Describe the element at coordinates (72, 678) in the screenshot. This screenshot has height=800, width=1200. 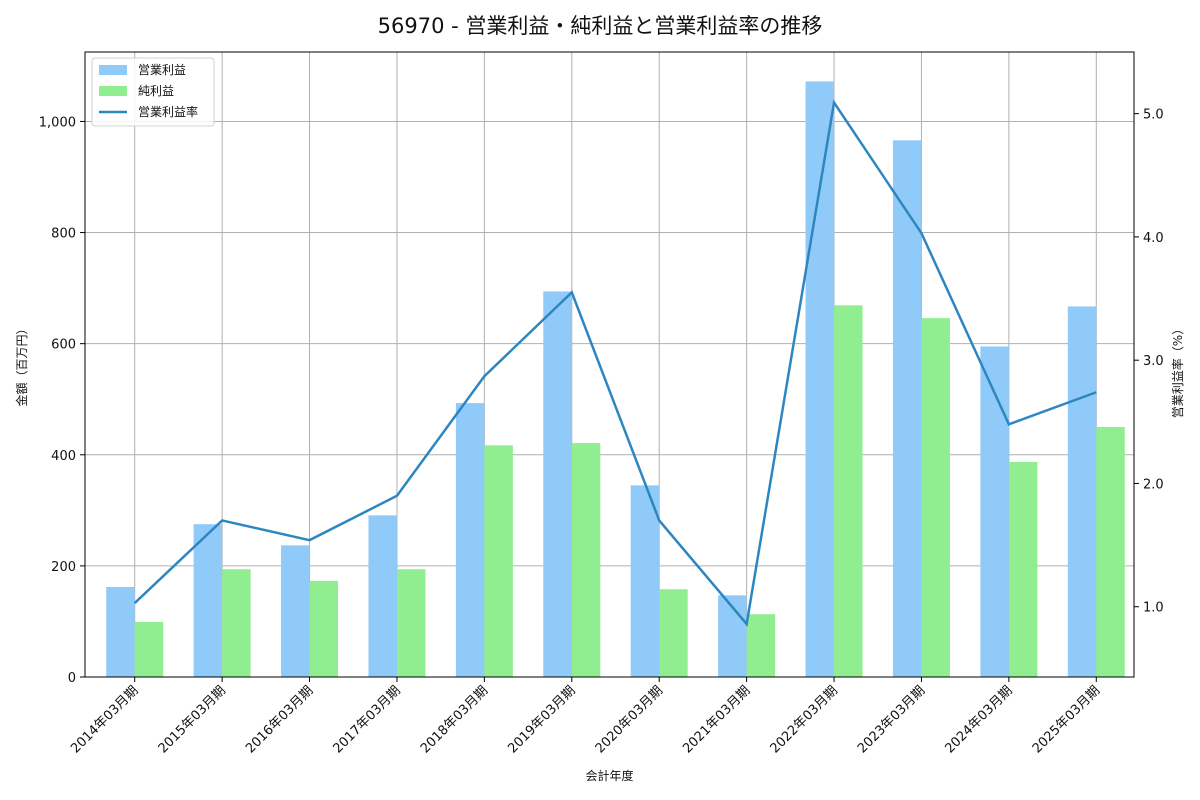
I see `y-tick-label: 0` at that location.